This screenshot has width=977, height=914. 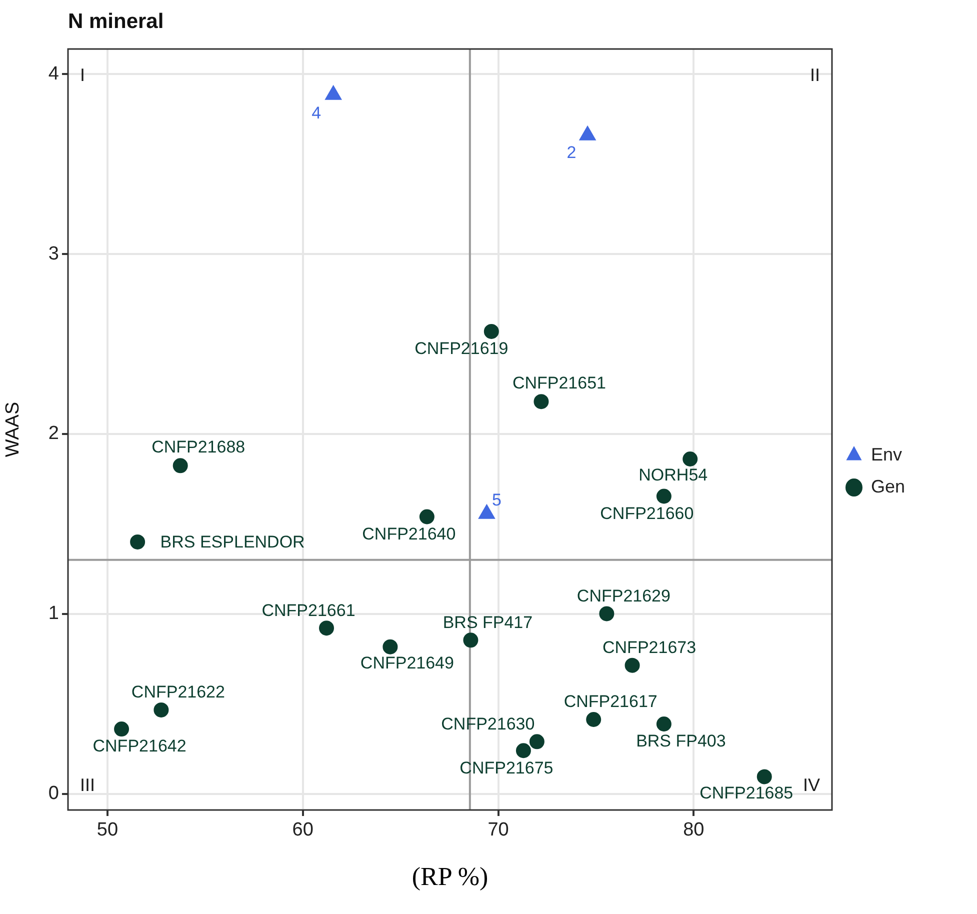 What do you see at coordinates (309, 610) in the screenshot?
I see `annotation: CNFP21661` at bounding box center [309, 610].